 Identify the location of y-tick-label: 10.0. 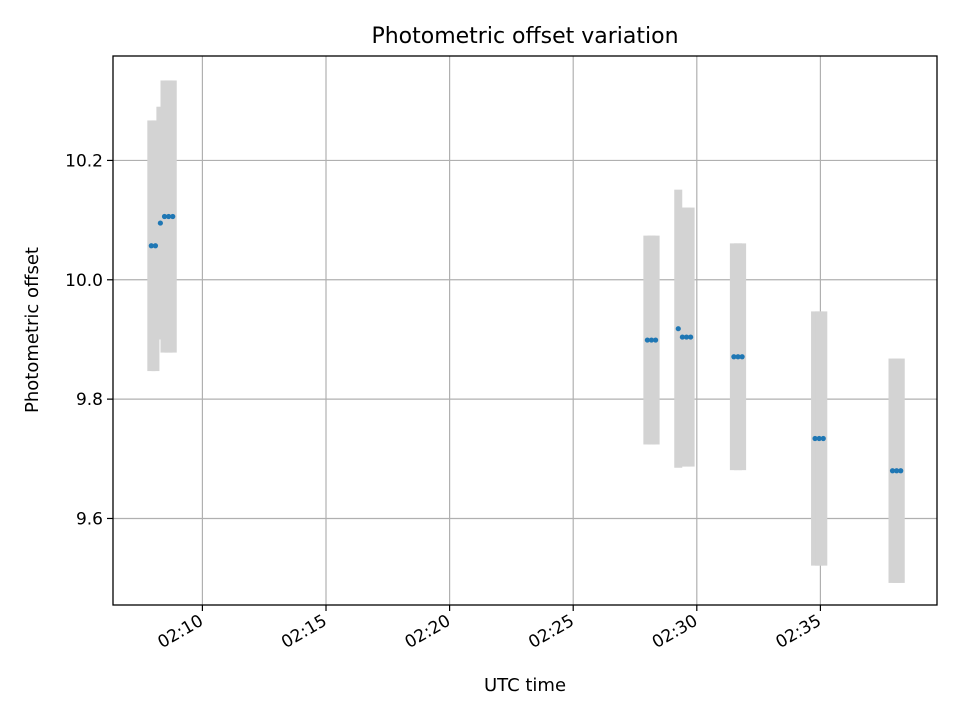
(84, 281).